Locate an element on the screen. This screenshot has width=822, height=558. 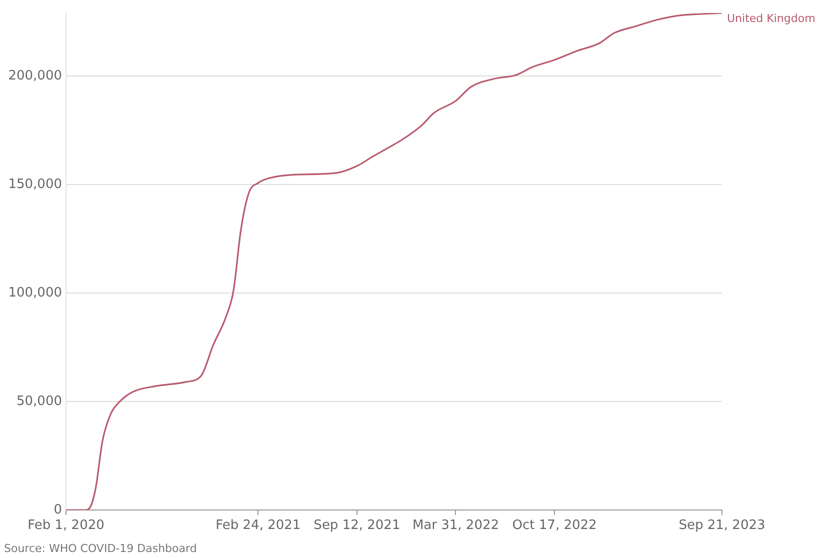
x-tick-label: Sep 21, 2023 is located at coordinates (722, 526).